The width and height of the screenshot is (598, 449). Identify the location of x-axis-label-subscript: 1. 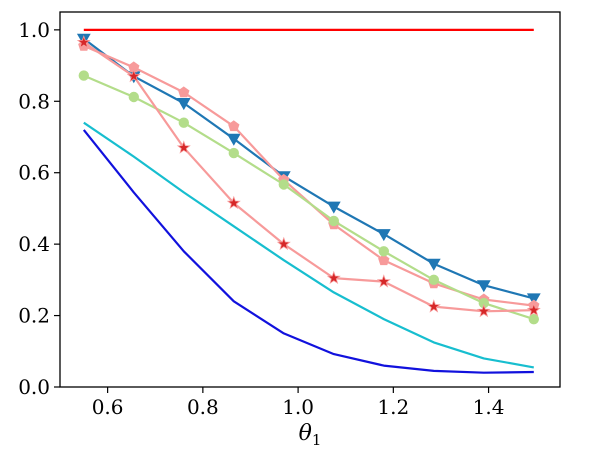
(317, 440).